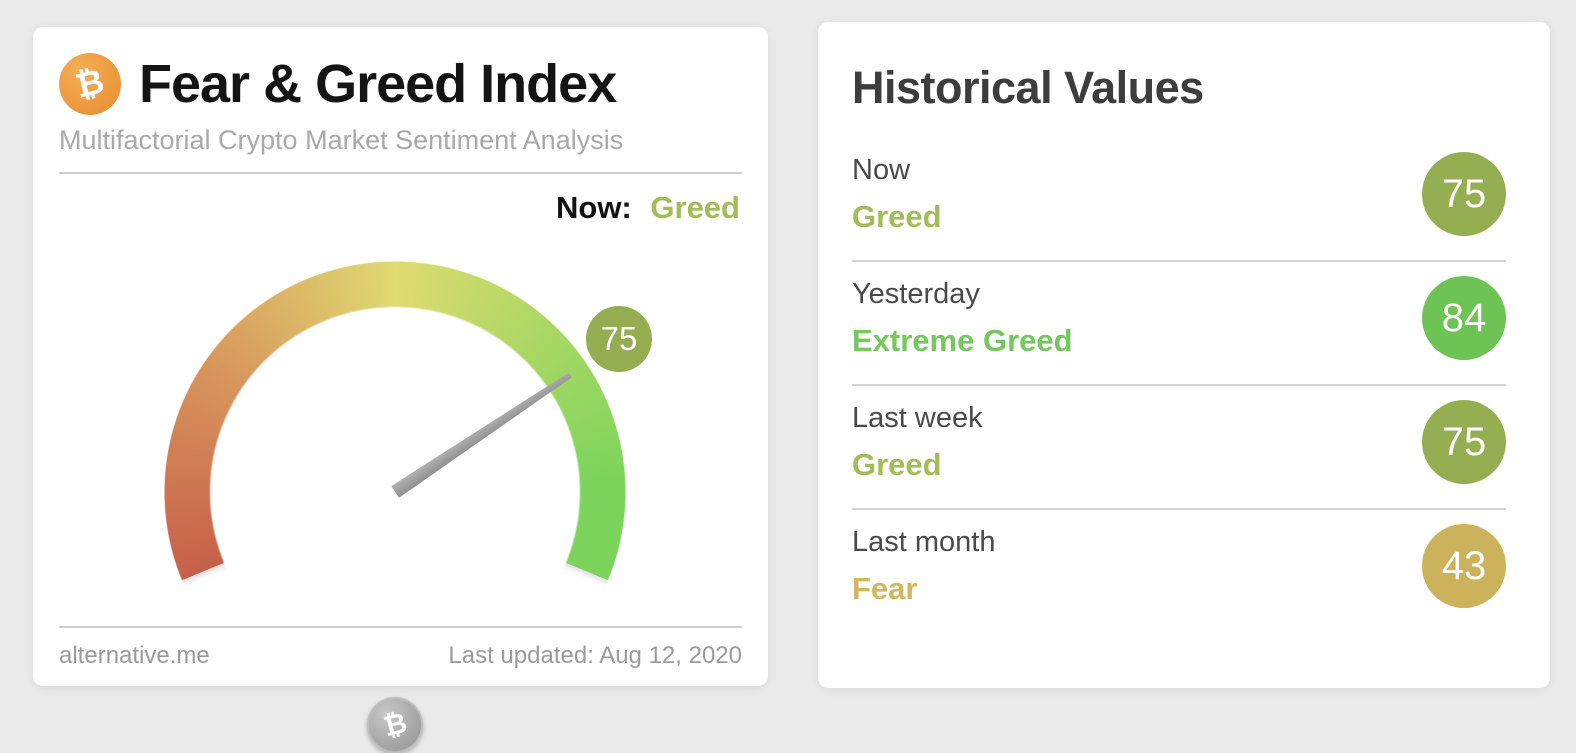 The image size is (1576, 753). What do you see at coordinates (916, 293) in the screenshot?
I see `row-period-label: Yesterday` at bounding box center [916, 293].